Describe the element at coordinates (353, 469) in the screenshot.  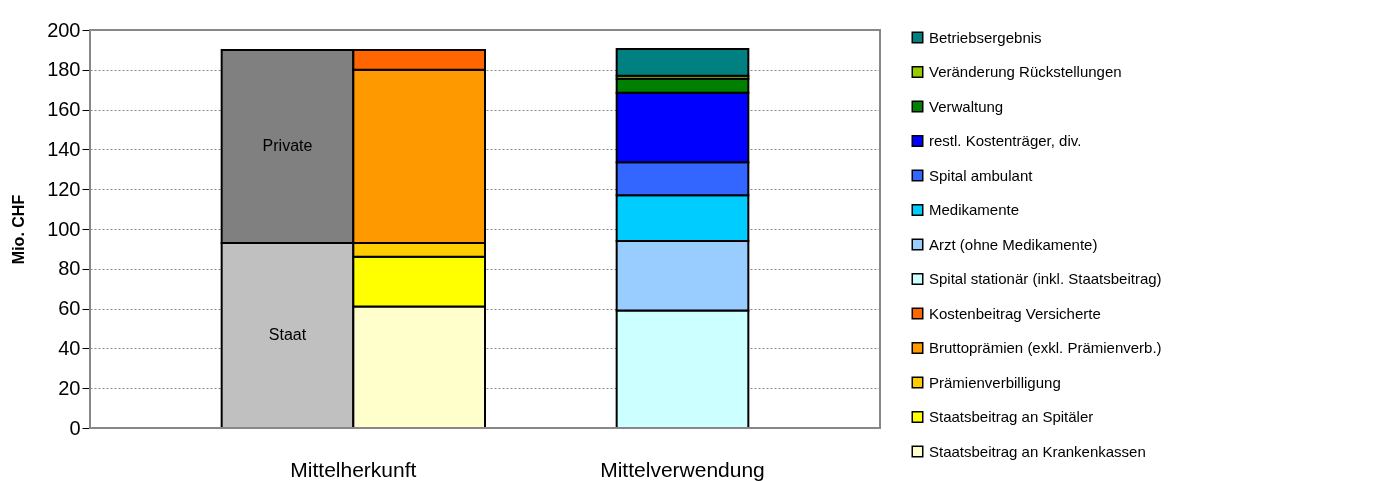
I see `text: Mittelherkunft` at that location.